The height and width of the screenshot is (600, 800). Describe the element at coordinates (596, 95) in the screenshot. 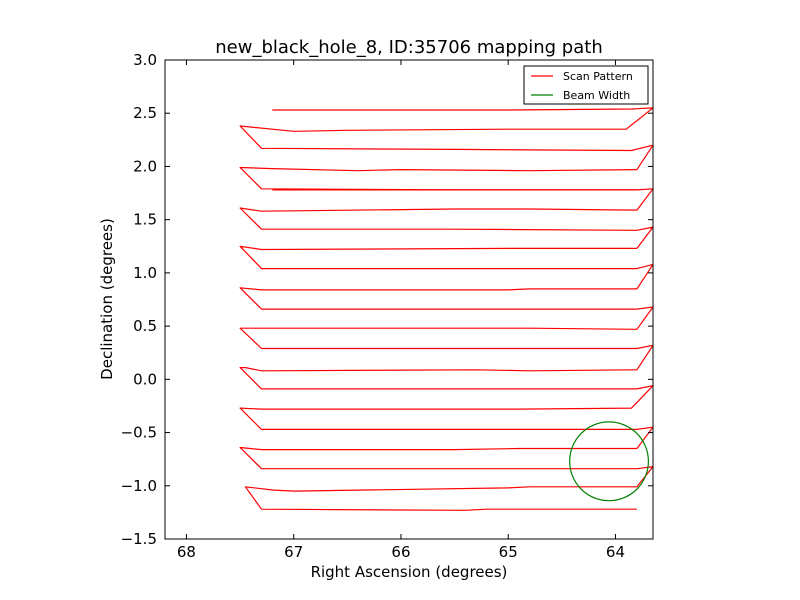

I see `legend-beam-label: Beam Width` at that location.